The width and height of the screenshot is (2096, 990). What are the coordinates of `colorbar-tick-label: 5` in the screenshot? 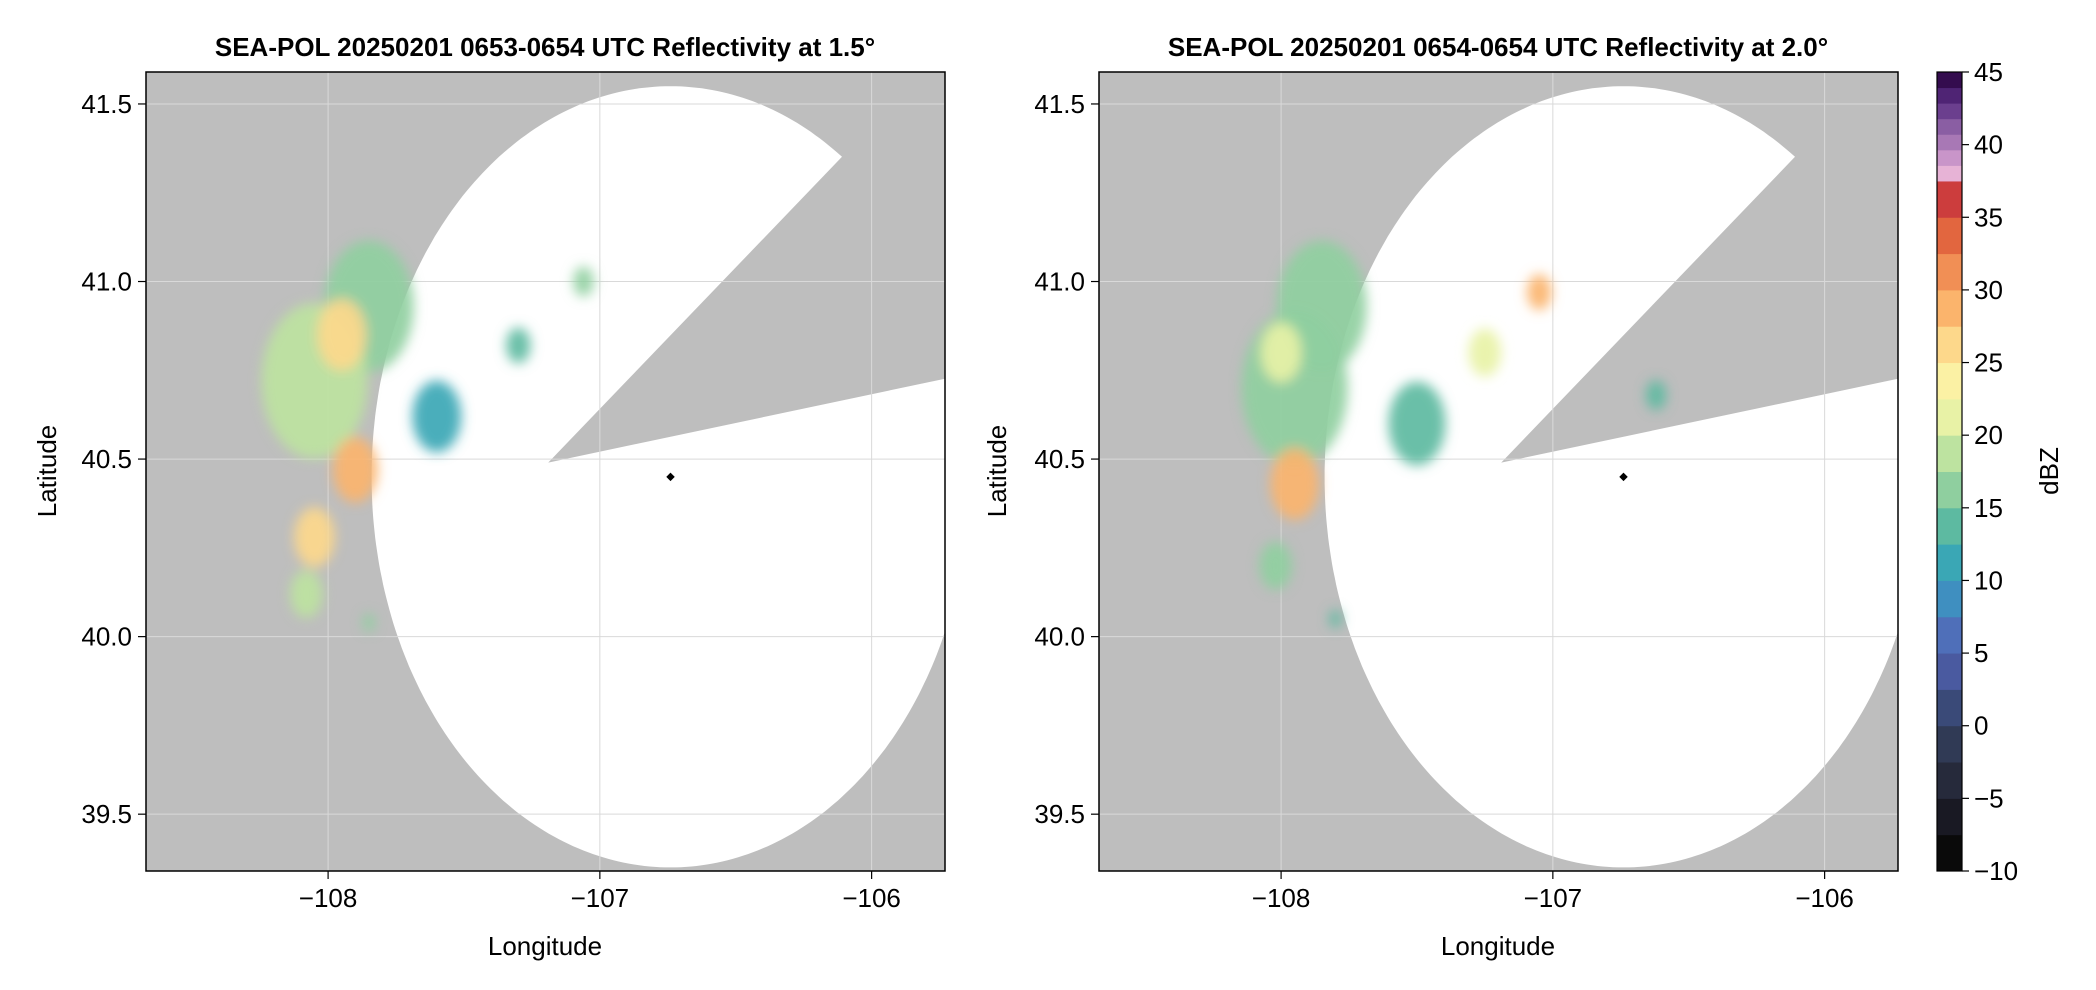 It's located at (1981, 653).